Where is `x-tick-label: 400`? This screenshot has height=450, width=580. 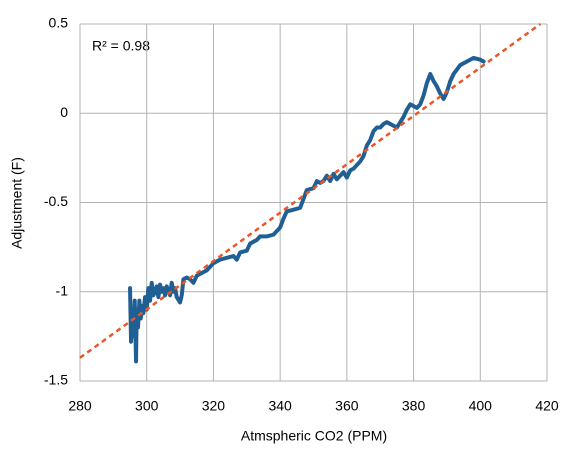
x-tick-label: 400 is located at coordinates (481, 406).